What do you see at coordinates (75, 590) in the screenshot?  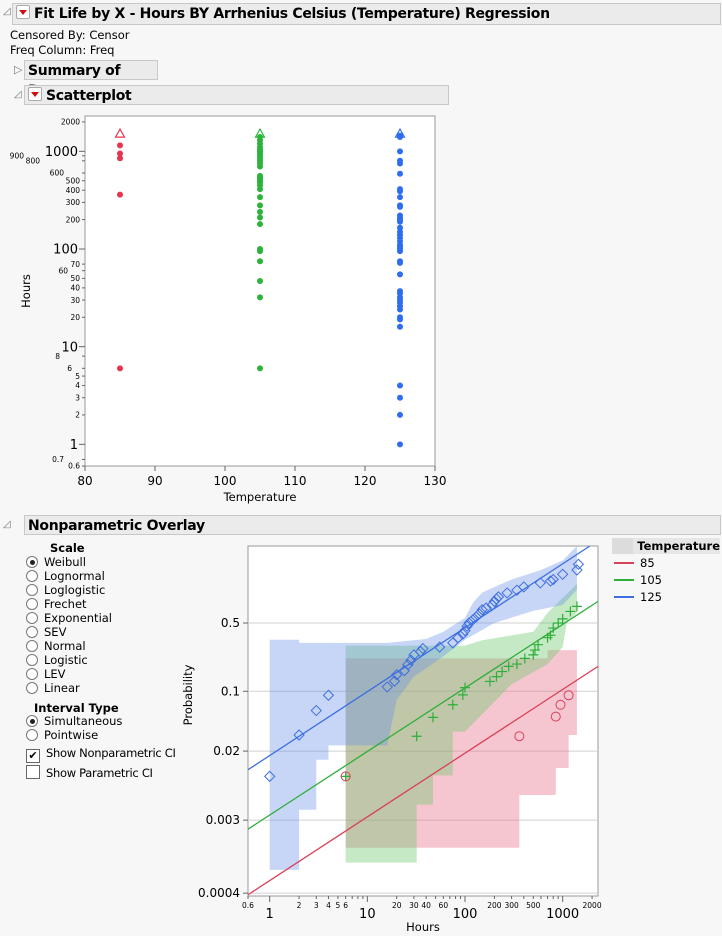 I see `radio-label: Loglogistic` at bounding box center [75, 590].